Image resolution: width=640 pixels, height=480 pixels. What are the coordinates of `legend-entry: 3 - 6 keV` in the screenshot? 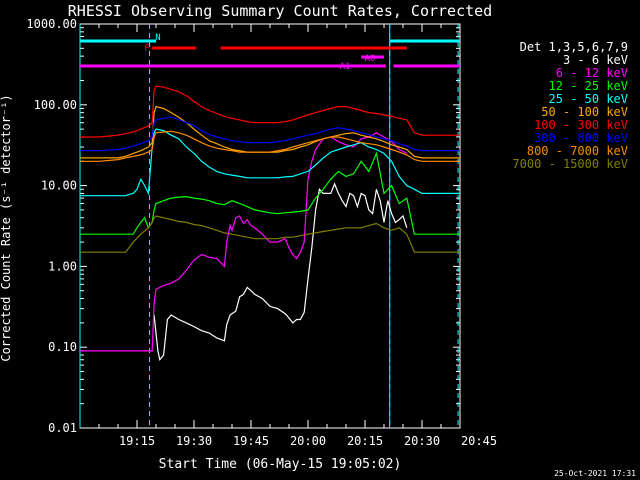 It's located at (595, 60).